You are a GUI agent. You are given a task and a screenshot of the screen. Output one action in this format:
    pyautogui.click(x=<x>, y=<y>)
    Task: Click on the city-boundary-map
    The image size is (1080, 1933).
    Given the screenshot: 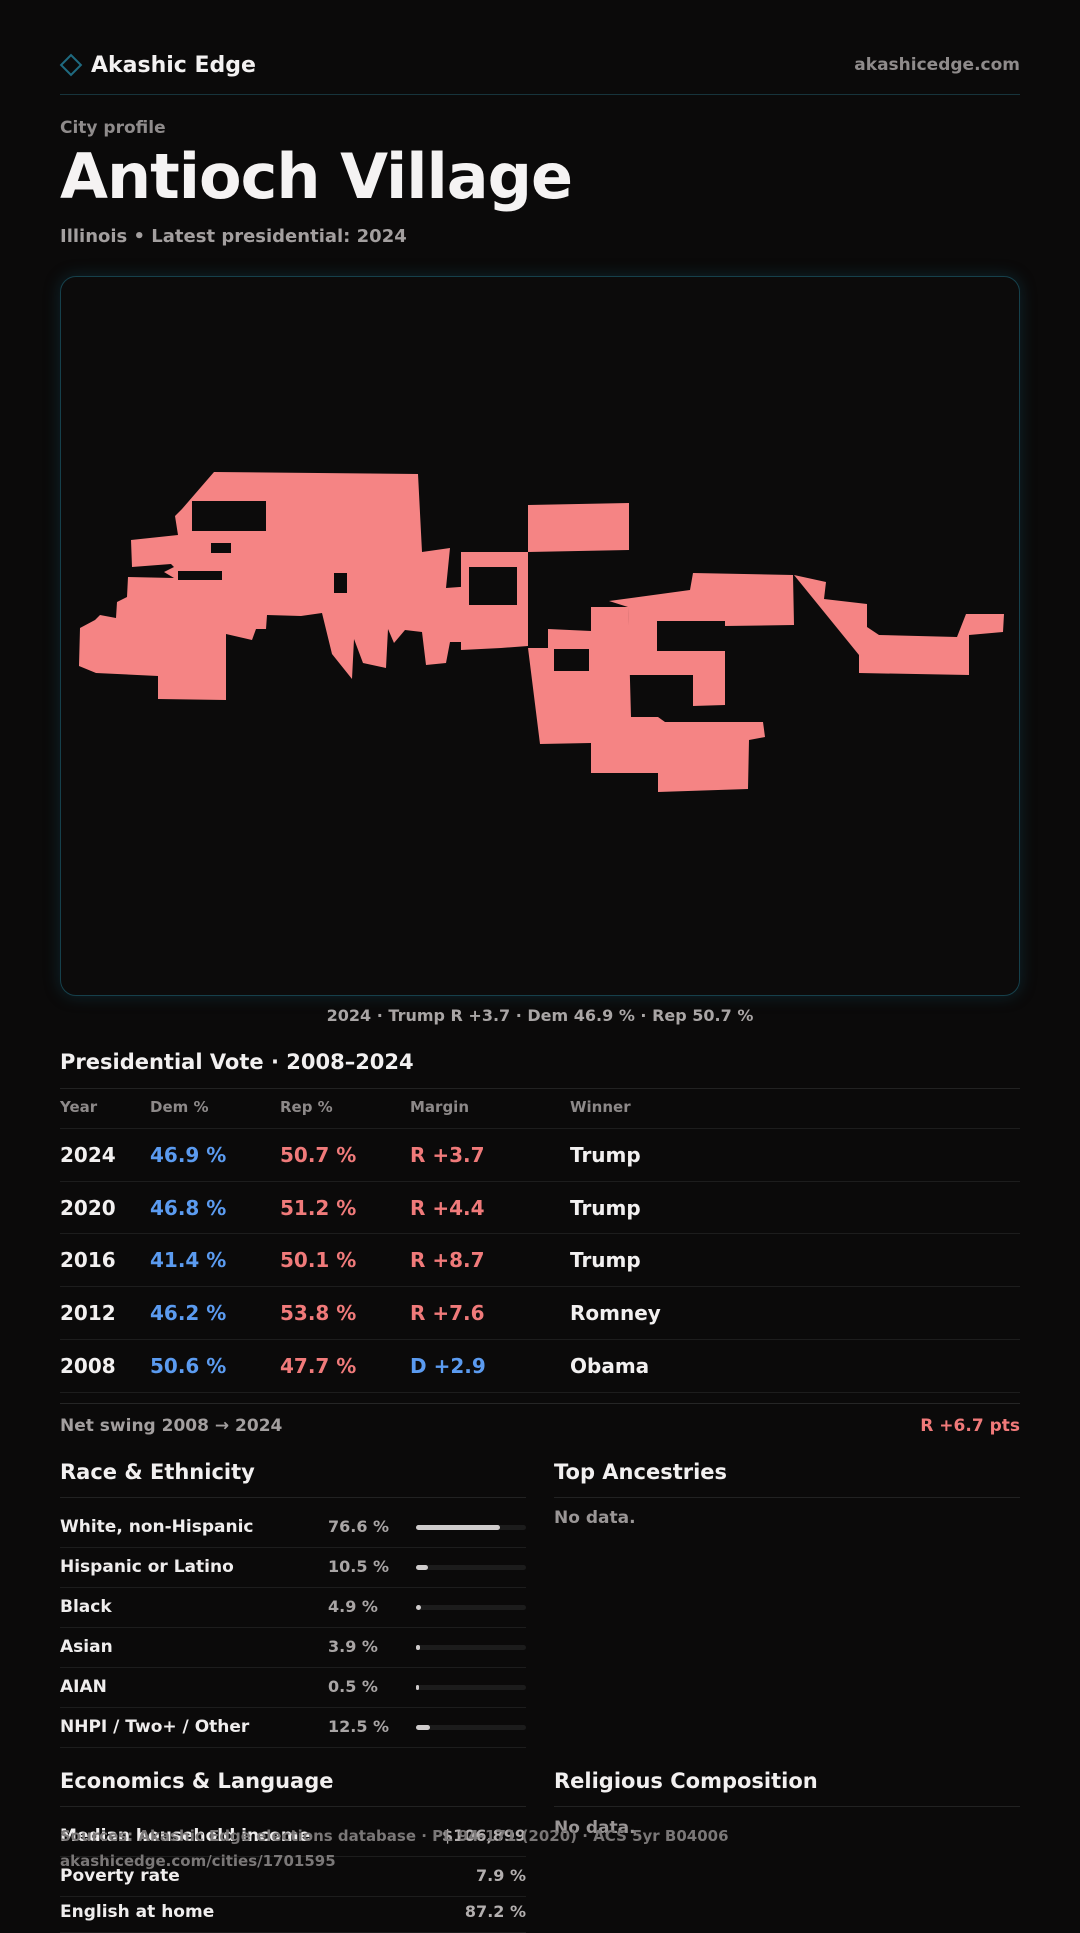 What is the action you would take?
    pyautogui.click(x=541, y=632)
    